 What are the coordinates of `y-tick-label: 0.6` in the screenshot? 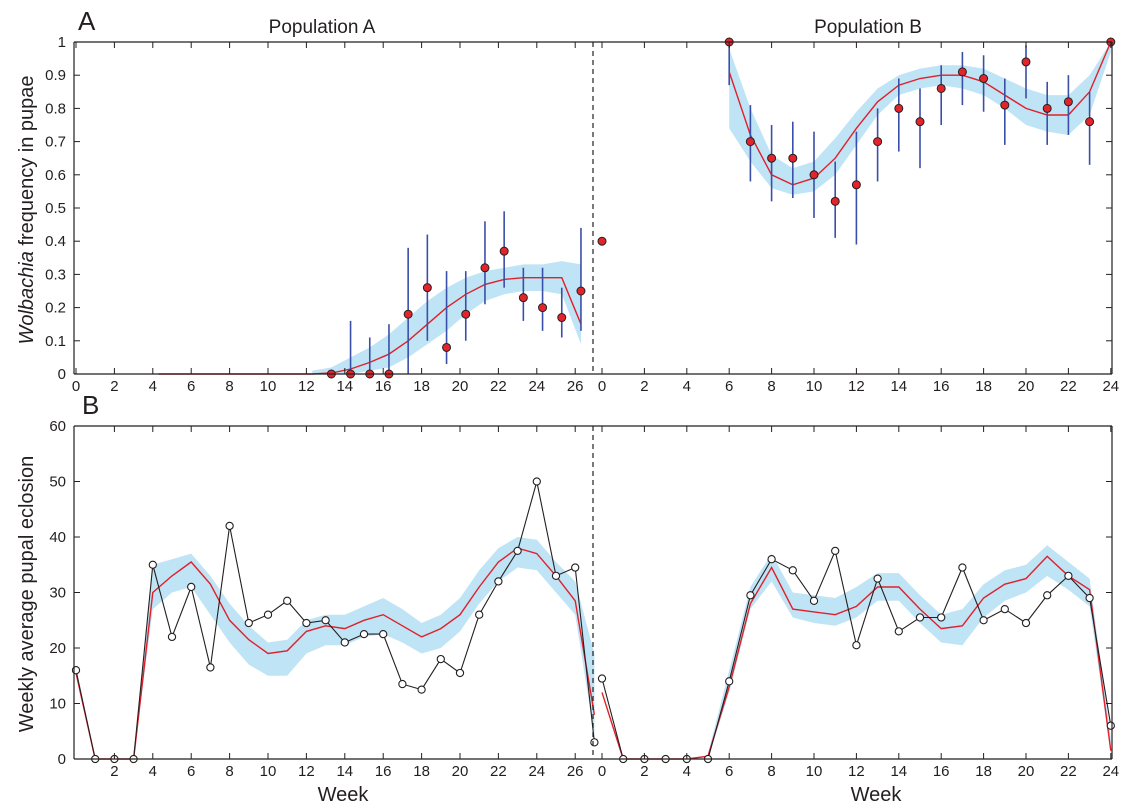 It's located at (55, 175).